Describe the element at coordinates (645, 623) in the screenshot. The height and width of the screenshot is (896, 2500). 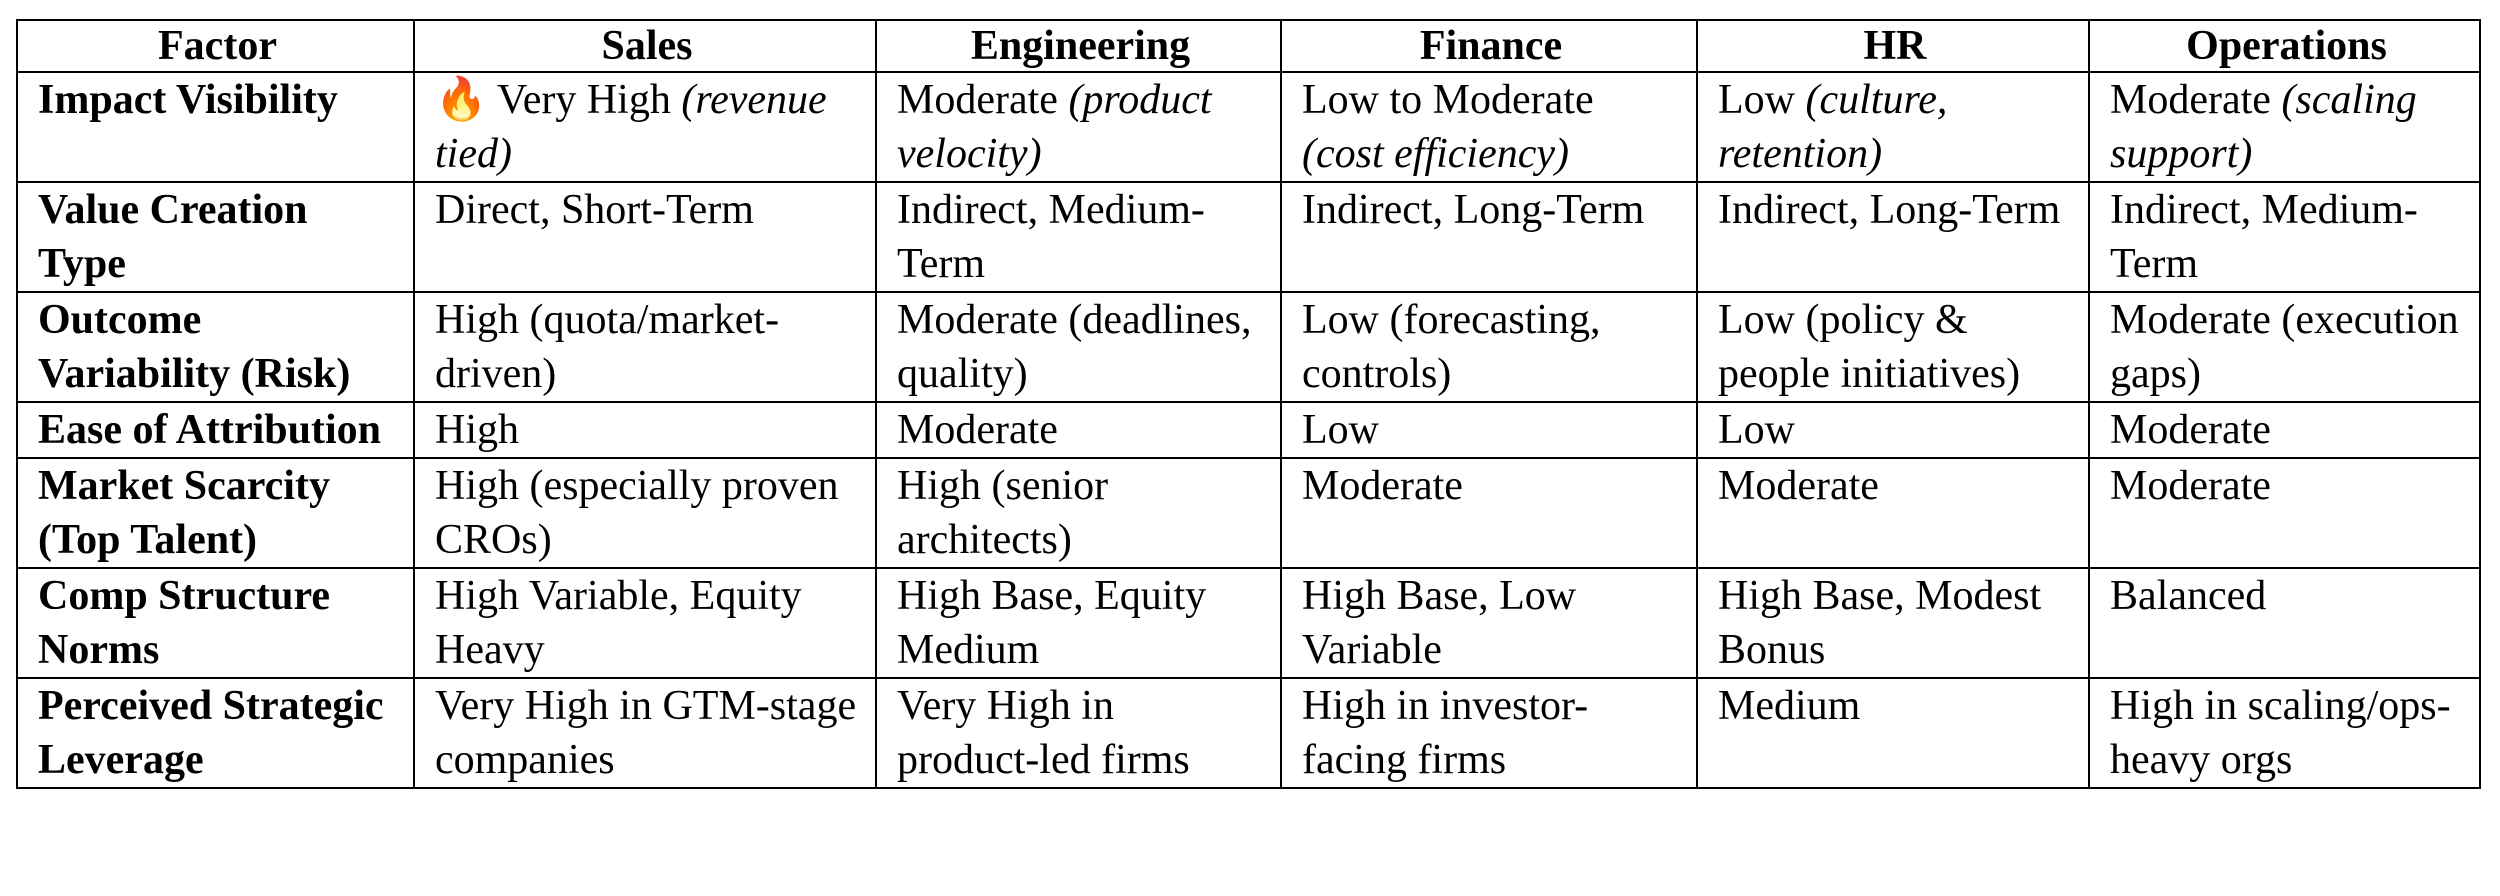
I see `cell: High Variable, Equity Heavy` at that location.